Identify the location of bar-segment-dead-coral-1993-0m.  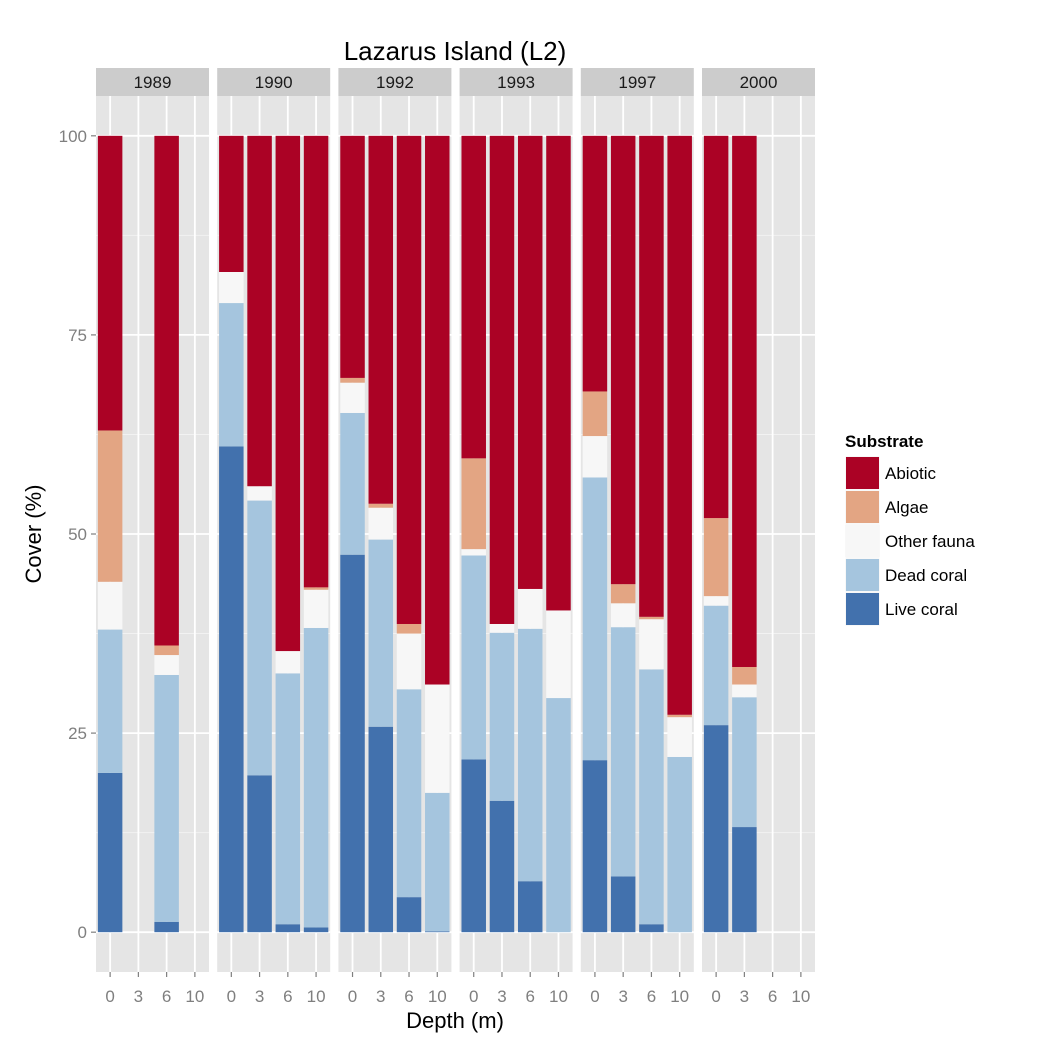
(473, 657).